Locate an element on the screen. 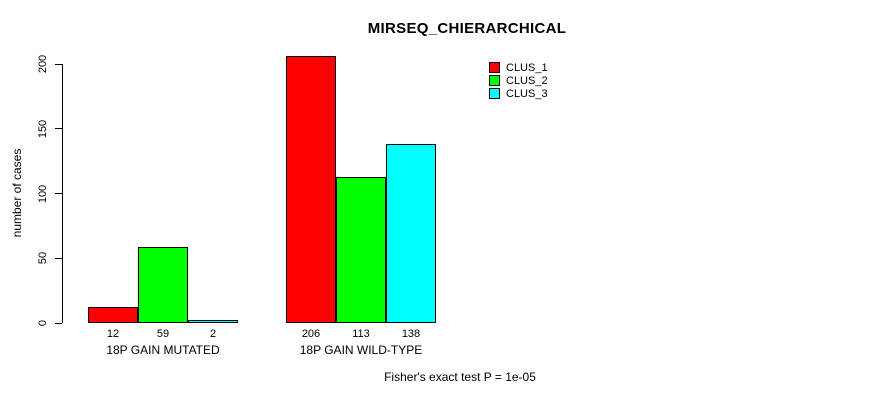  legend-label-clus-3: CLUS_3 is located at coordinates (527, 93).